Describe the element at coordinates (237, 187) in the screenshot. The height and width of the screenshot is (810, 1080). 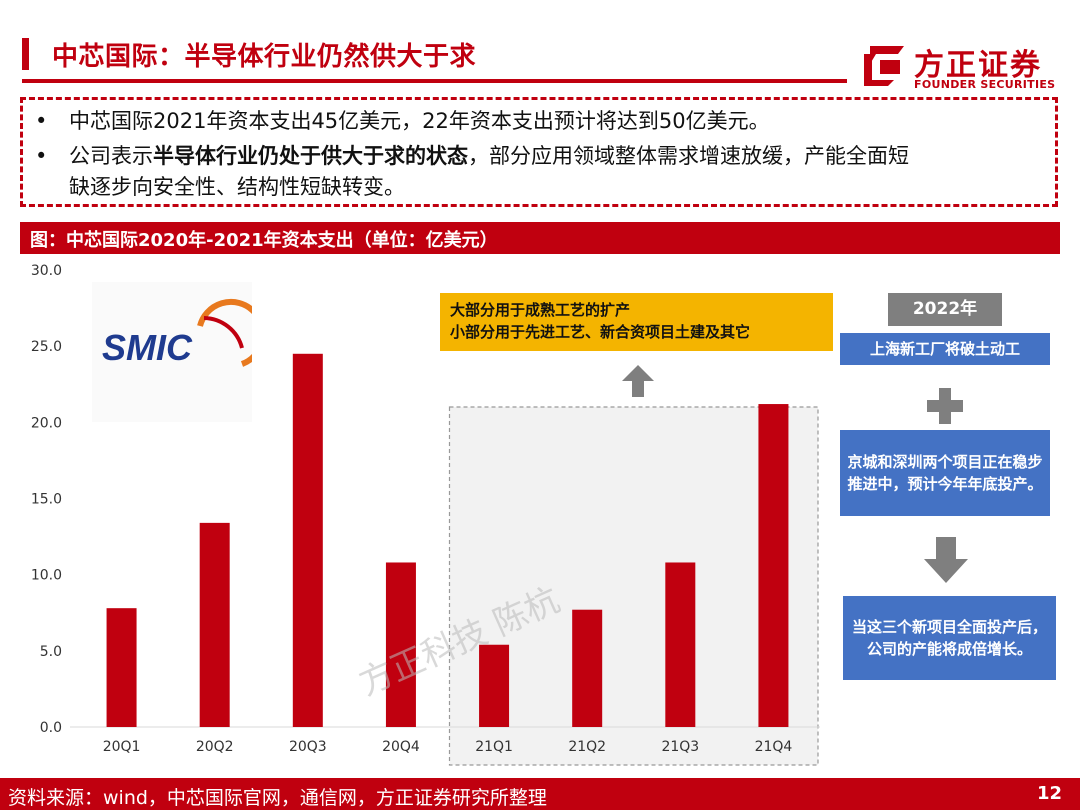
I see `bullet-text-line2: 缺逐步向安全性、结构性短缺转变。` at that location.